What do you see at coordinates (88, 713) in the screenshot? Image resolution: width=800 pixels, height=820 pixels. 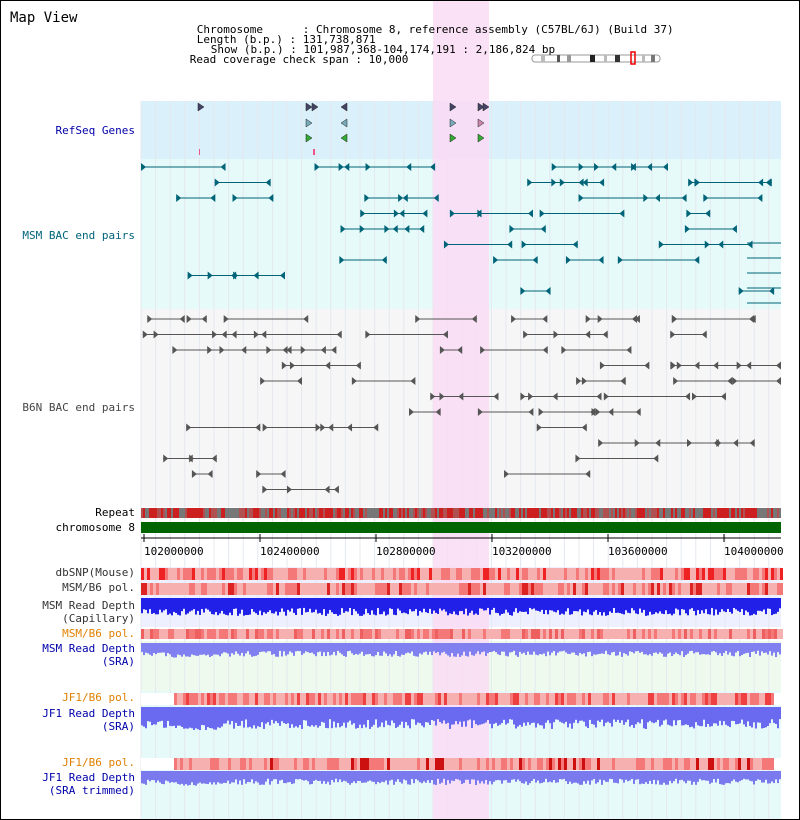 I see `track-label-jf1-depth-sra: JF1 Read Depth` at bounding box center [88, 713].